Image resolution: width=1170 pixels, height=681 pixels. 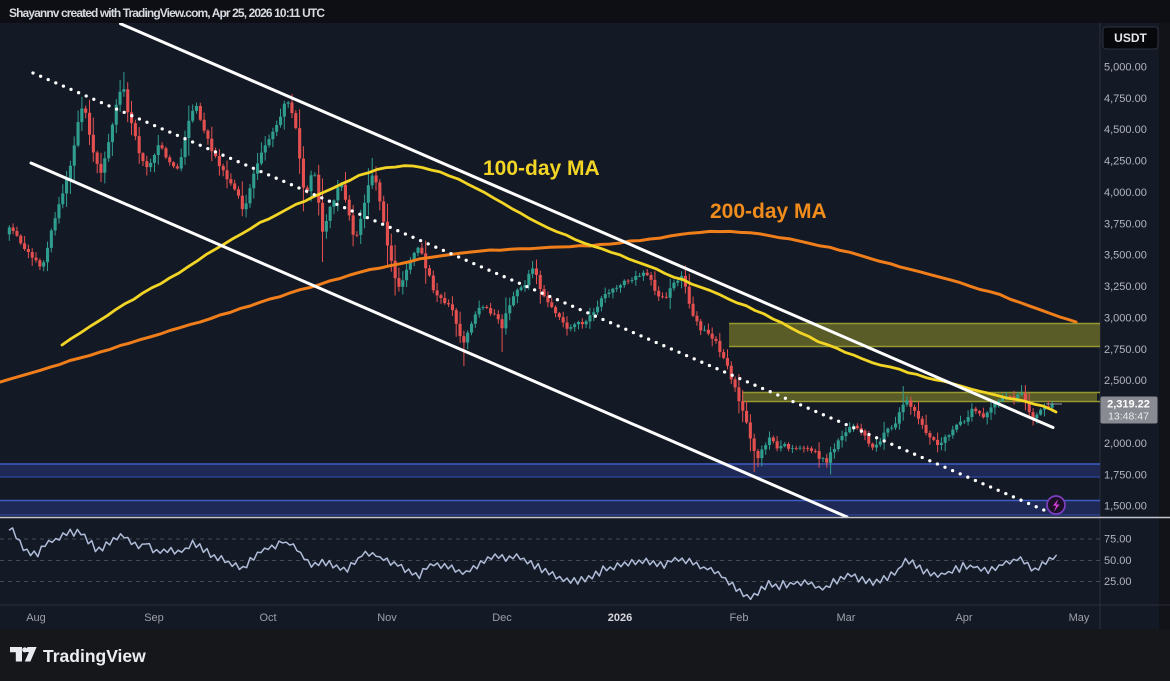 What do you see at coordinates (739, 618) in the screenshot?
I see `svg-text: Feb` at bounding box center [739, 618].